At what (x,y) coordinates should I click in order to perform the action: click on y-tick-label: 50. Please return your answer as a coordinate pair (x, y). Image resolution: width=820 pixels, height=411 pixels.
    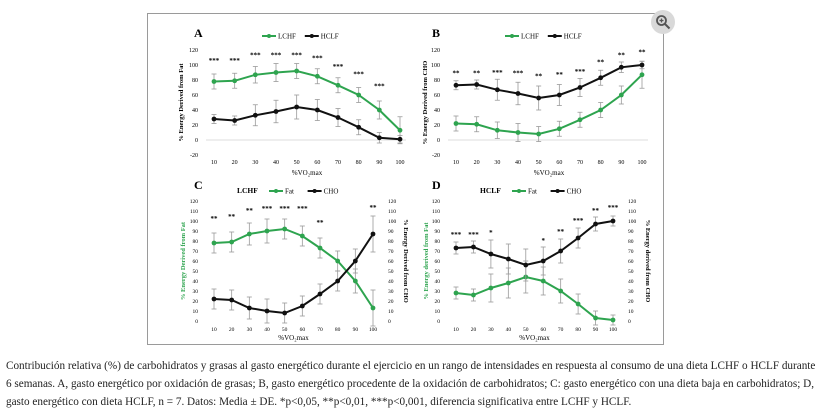
    Looking at the image, I should click on (438, 272).